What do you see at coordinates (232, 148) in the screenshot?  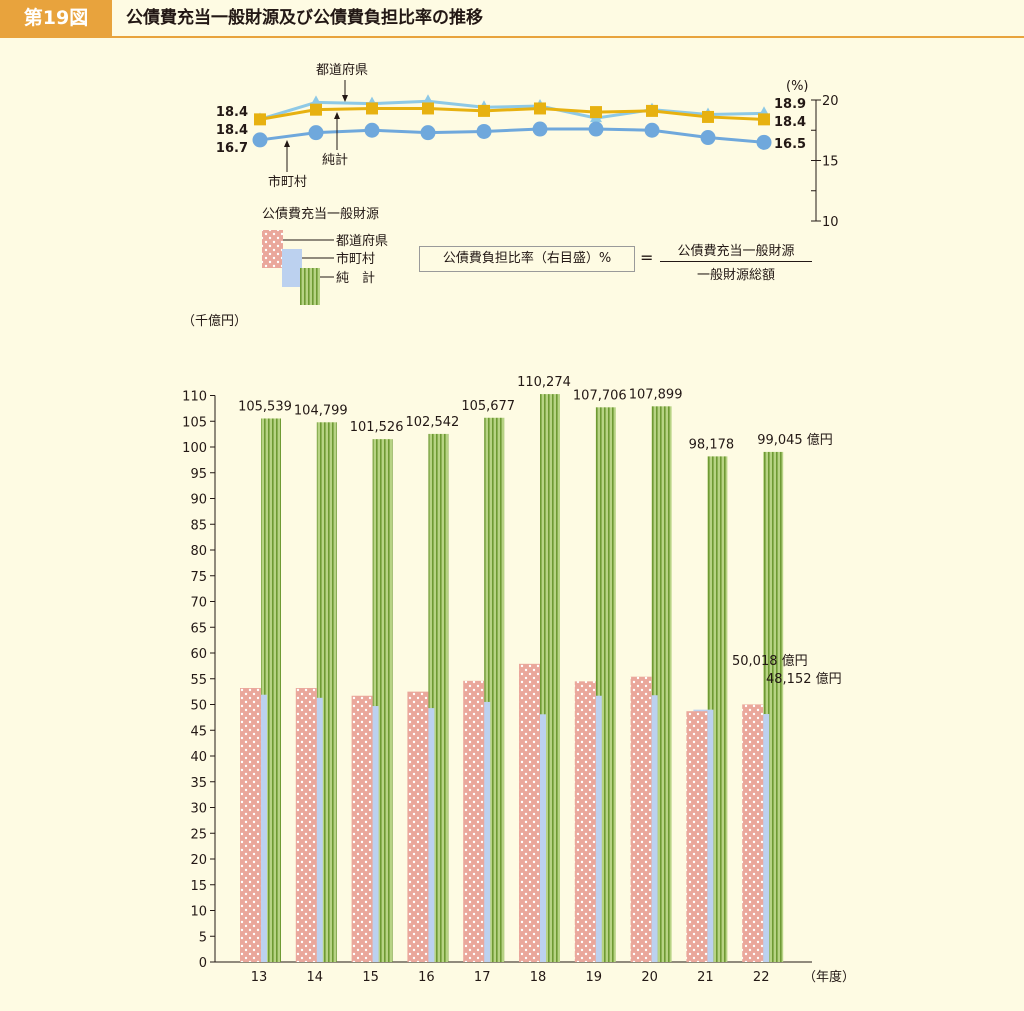 I see `line-start-label-municipal: 16.7` at bounding box center [232, 148].